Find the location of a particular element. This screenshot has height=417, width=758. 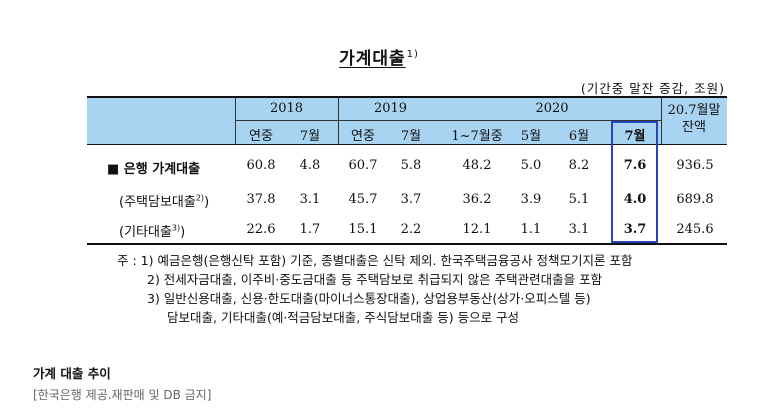

row-label-text: (기타대출 is located at coordinates (145, 232).